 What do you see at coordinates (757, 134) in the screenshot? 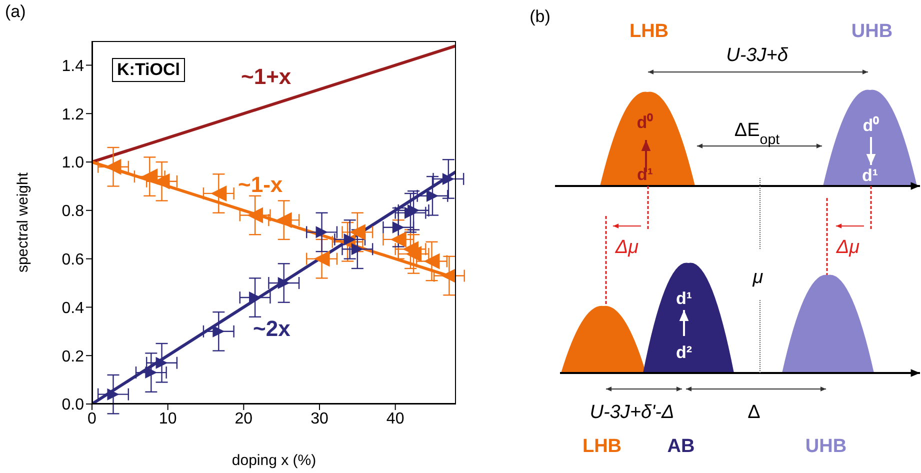
I see `text: ΔE$_{opt}$` at bounding box center [757, 134].